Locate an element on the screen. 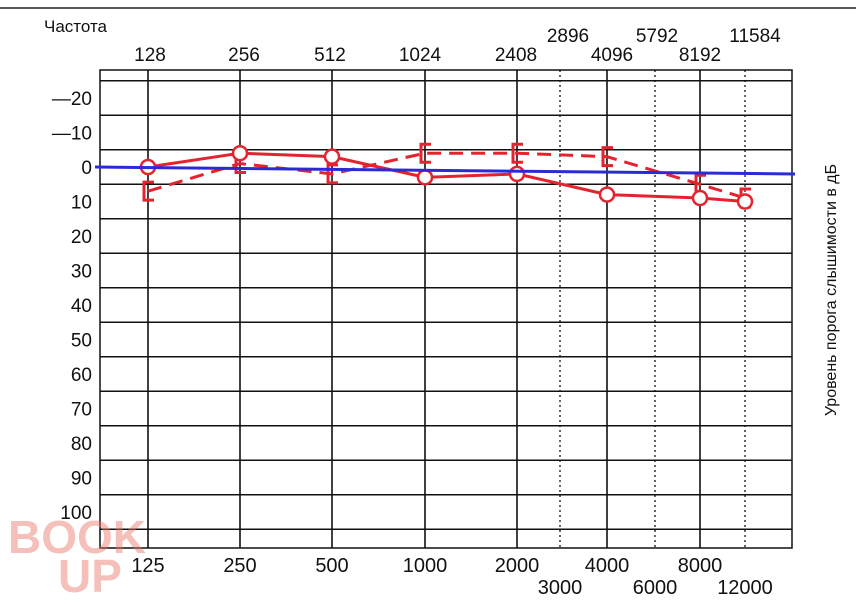 The image size is (856, 605). x-tick-label-top-intermediate: 5792 is located at coordinates (657, 36).